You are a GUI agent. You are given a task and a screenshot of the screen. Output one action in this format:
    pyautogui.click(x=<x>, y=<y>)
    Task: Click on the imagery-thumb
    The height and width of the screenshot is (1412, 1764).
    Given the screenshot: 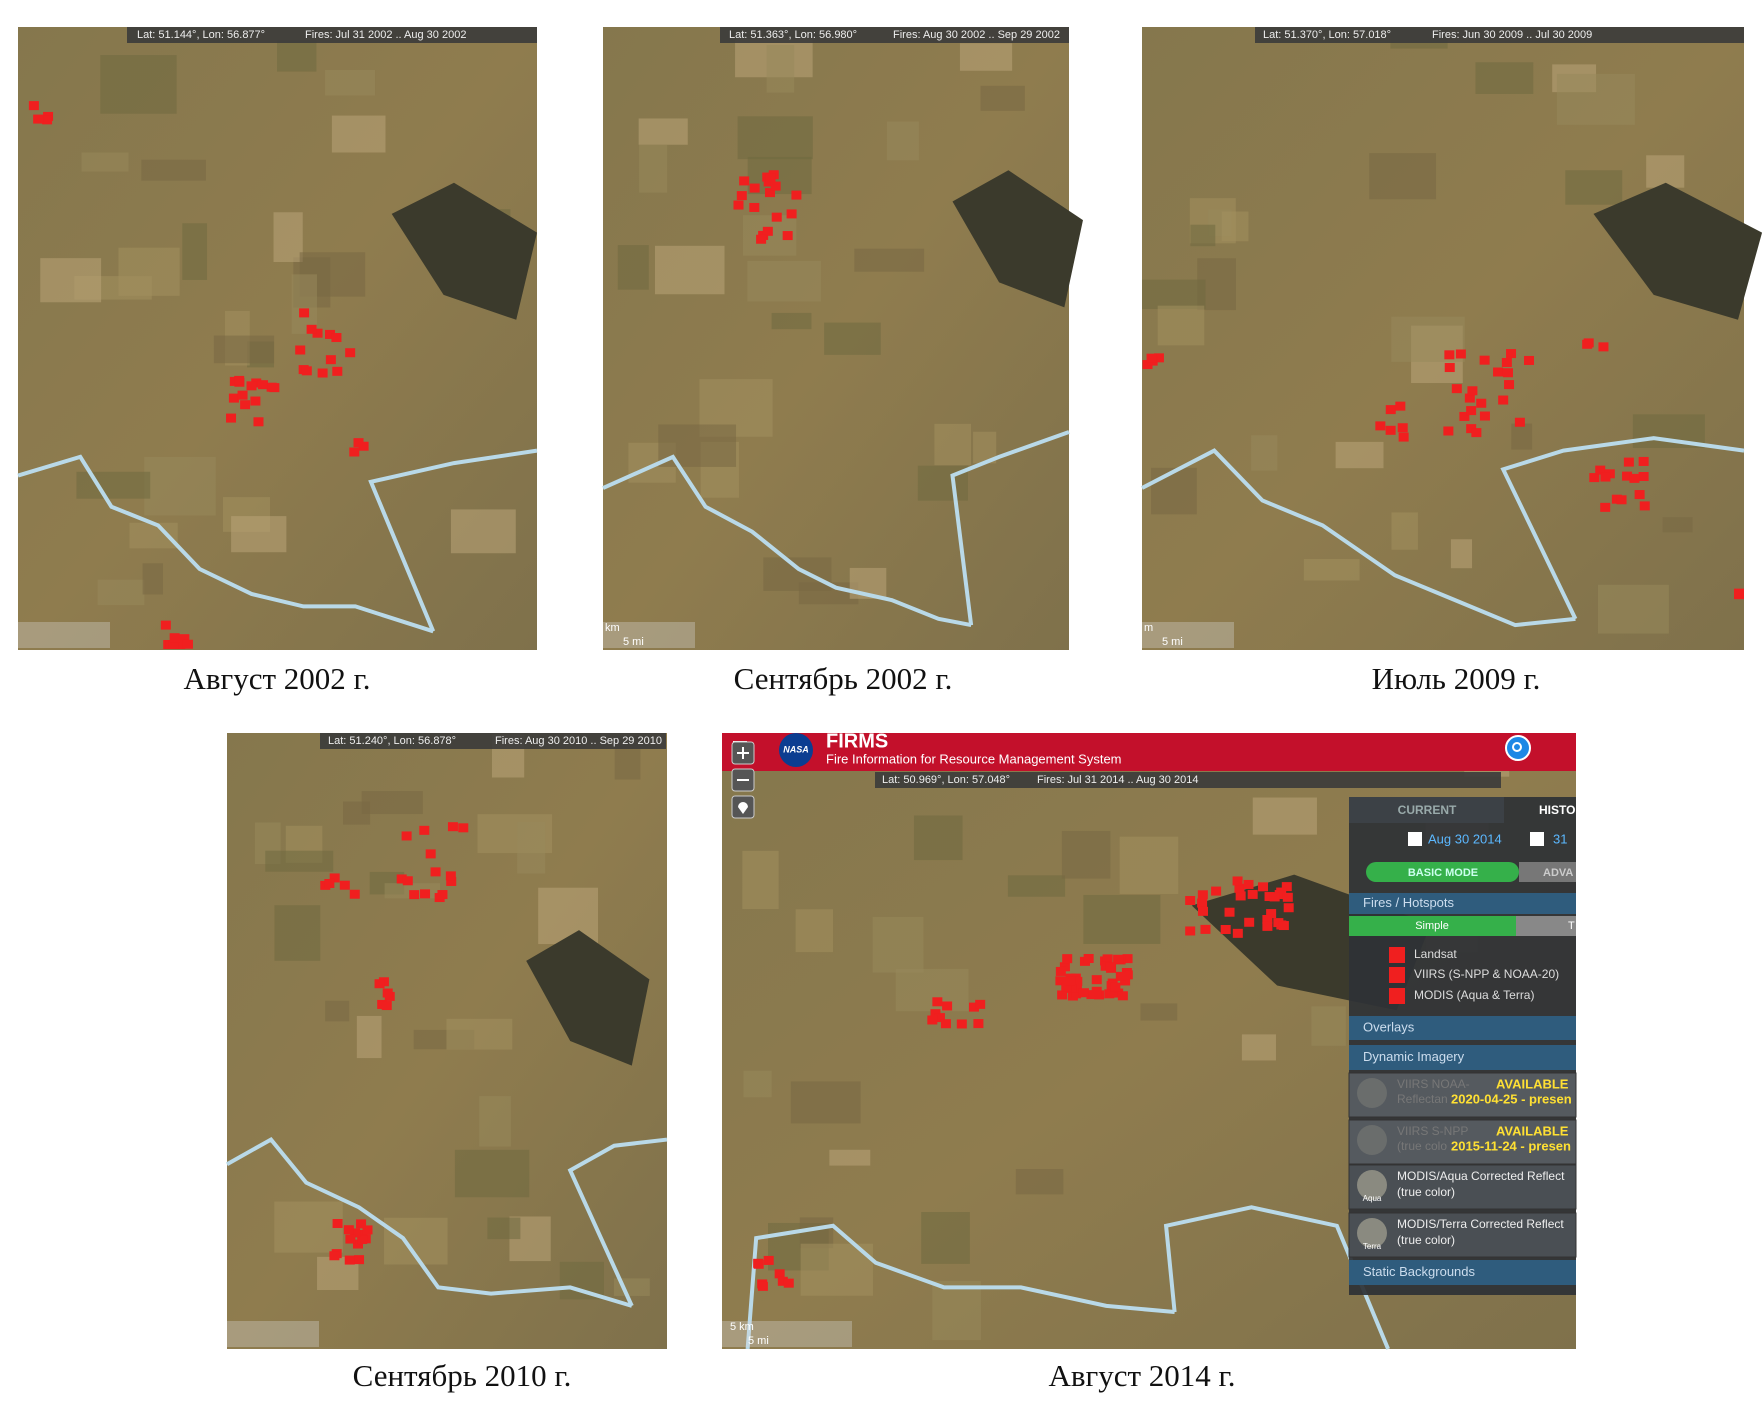 What is the action you would take?
    pyautogui.click(x=1372, y=1093)
    